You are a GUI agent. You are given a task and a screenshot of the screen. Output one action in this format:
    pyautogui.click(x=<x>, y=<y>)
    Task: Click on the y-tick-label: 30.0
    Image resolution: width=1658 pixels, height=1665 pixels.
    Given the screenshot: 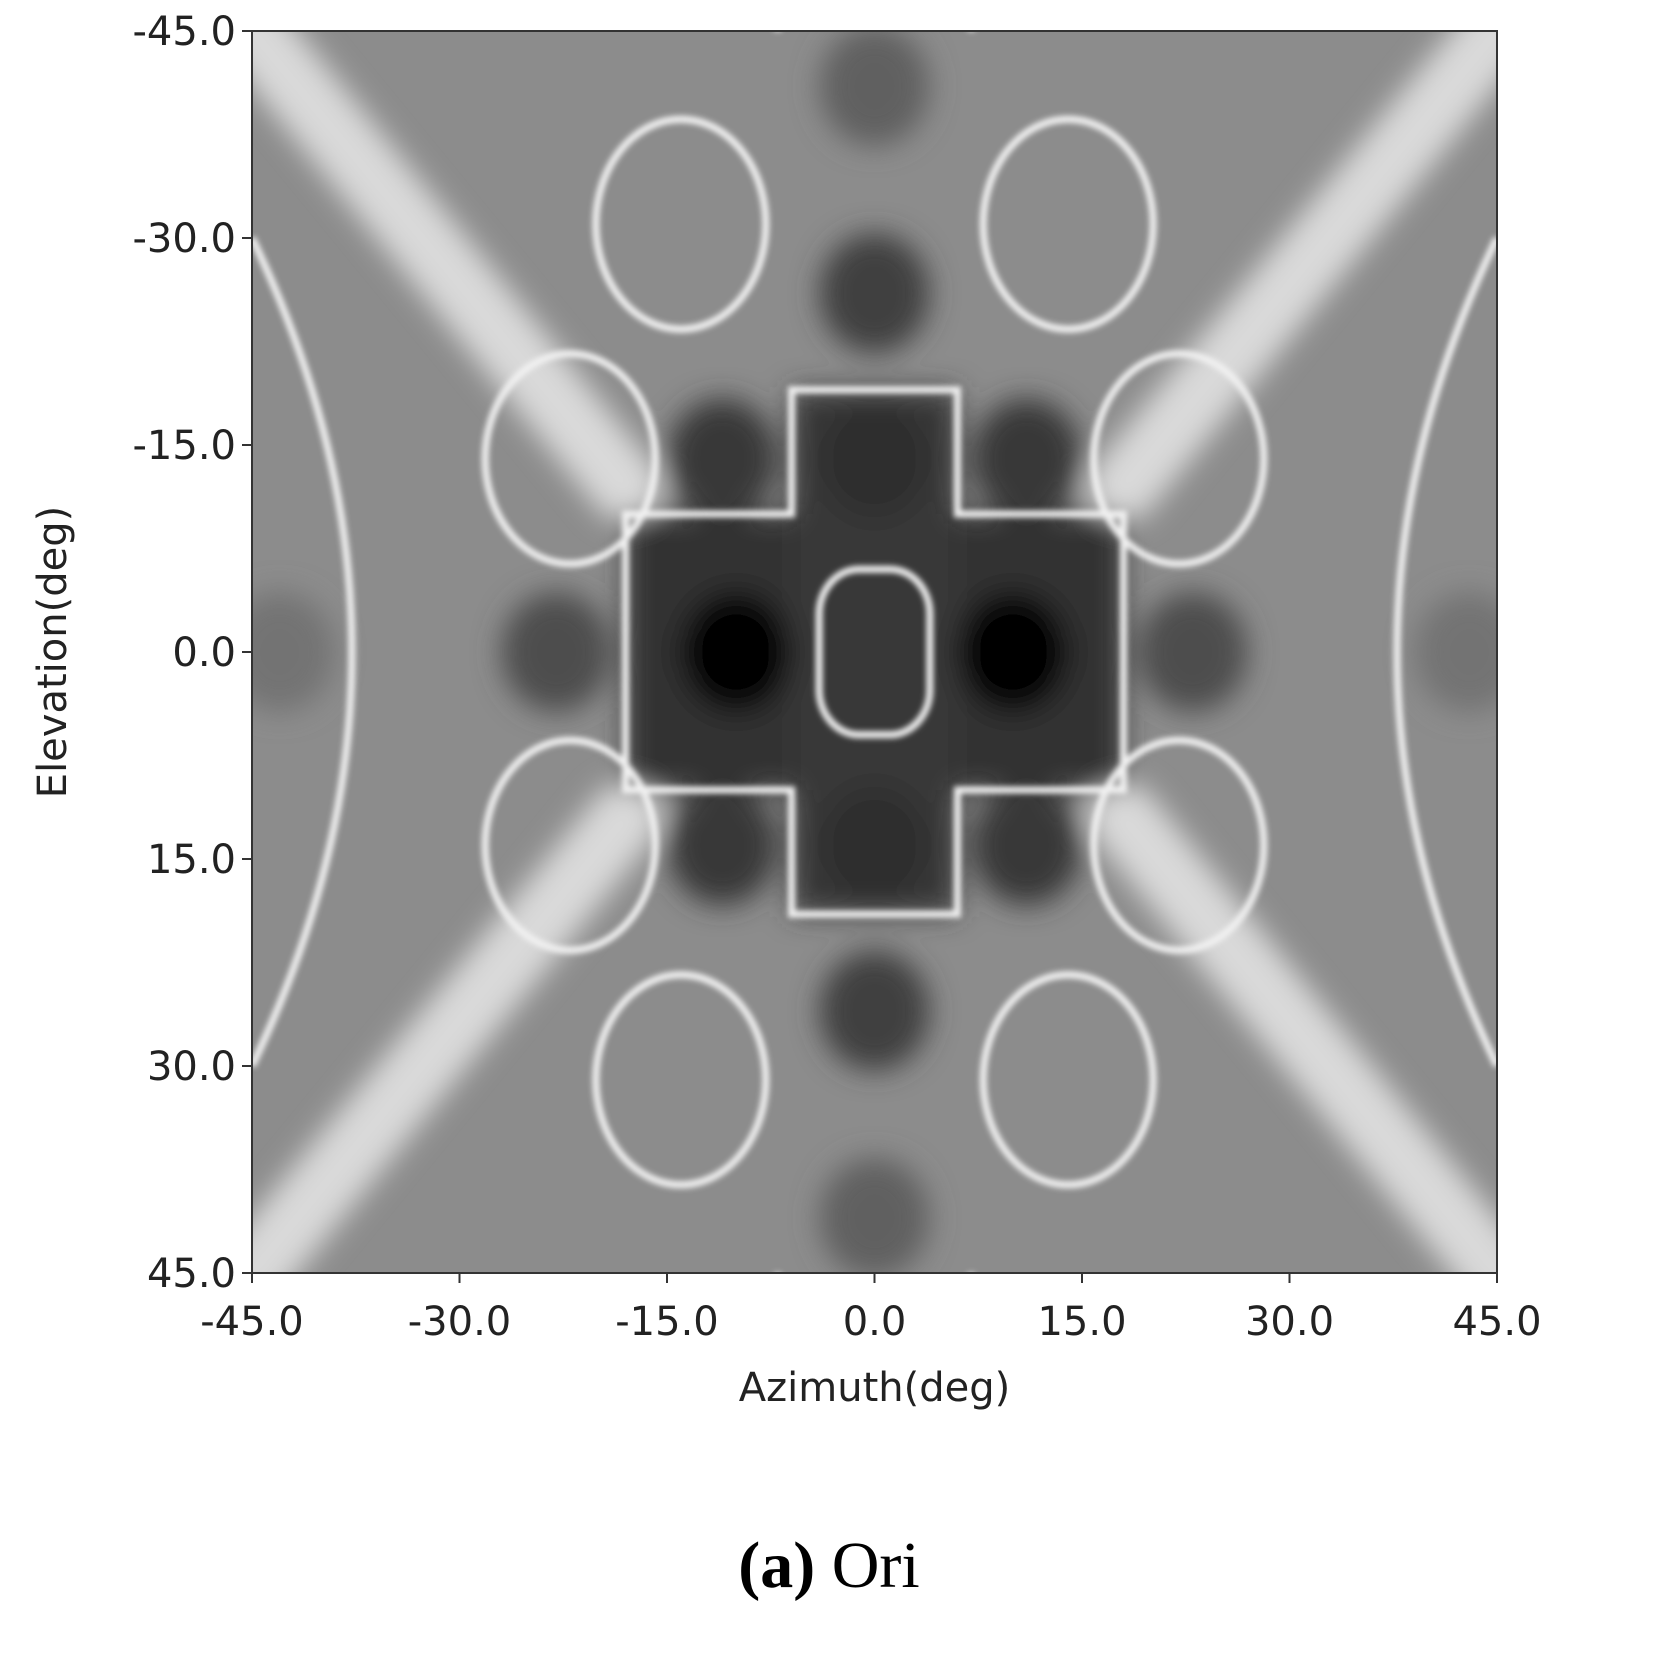 What is the action you would take?
    pyautogui.click(x=191, y=1067)
    